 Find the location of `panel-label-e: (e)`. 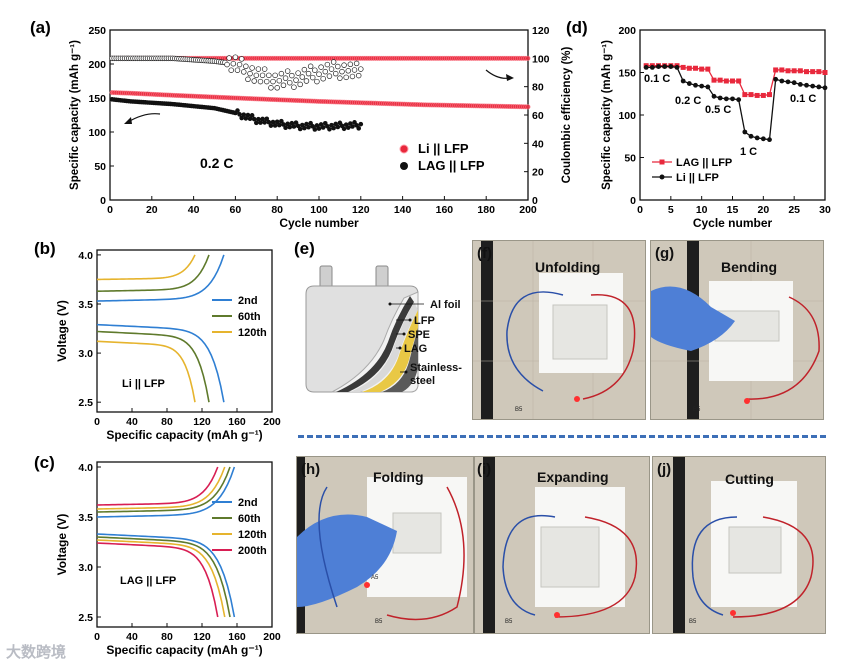

panel-label-e: (e) is located at coordinates (304, 248).